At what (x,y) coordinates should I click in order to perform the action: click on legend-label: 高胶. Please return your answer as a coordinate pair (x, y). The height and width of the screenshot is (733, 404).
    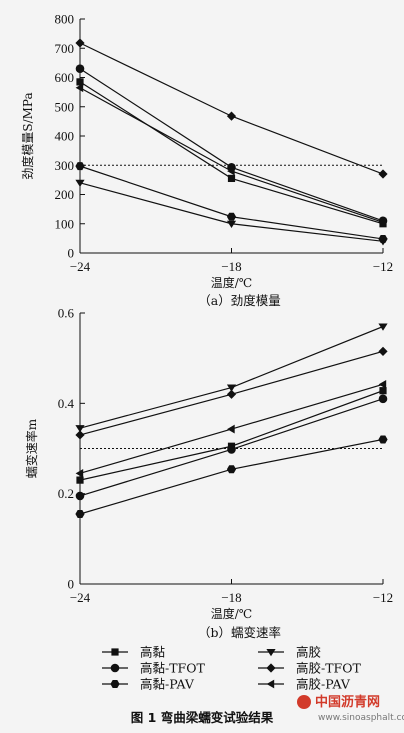
    Looking at the image, I should click on (308, 652).